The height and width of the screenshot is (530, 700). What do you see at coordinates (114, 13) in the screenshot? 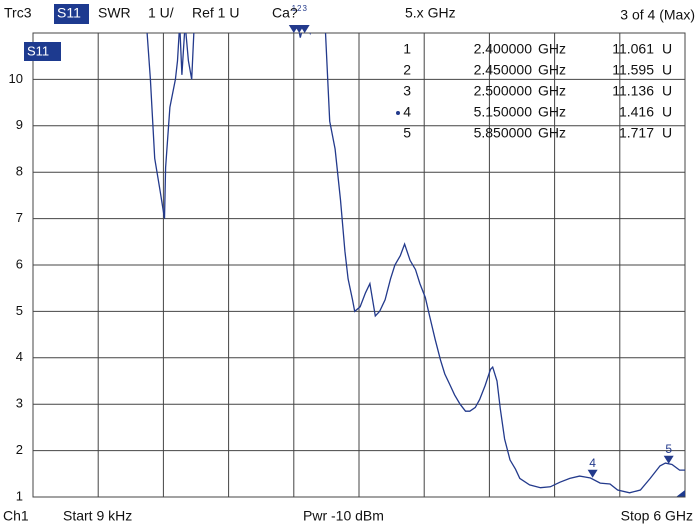
I see `format-label: SWR` at bounding box center [114, 13].